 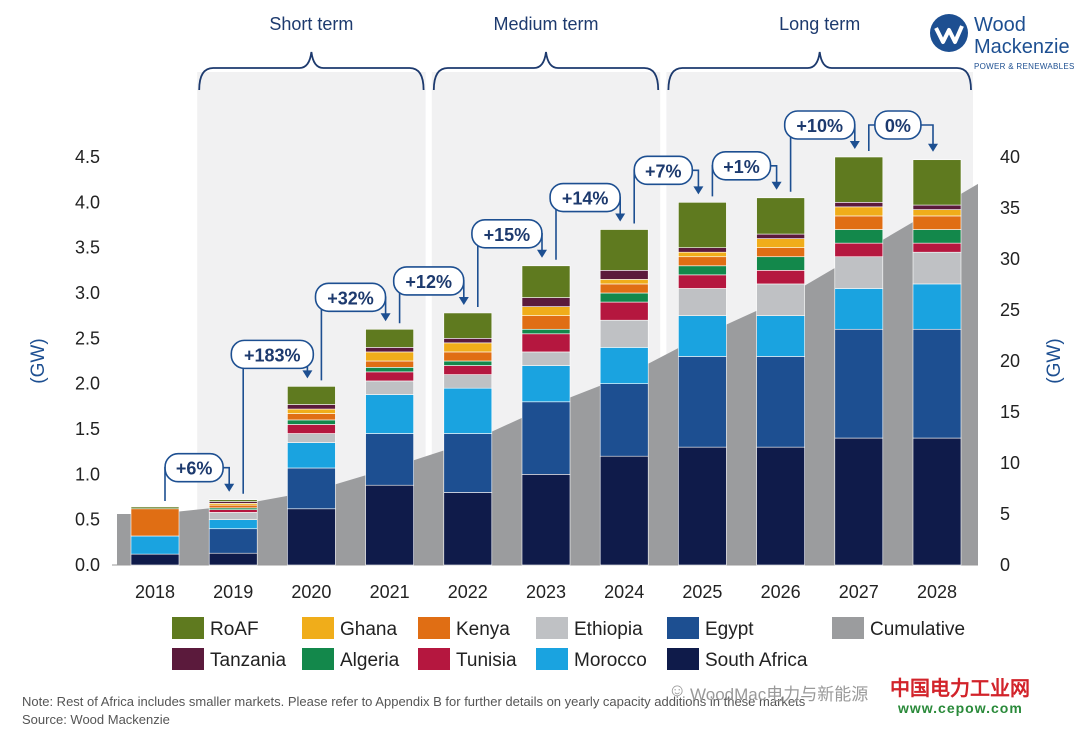 I want to click on x-tick-label: 2024, so click(x=624, y=592).